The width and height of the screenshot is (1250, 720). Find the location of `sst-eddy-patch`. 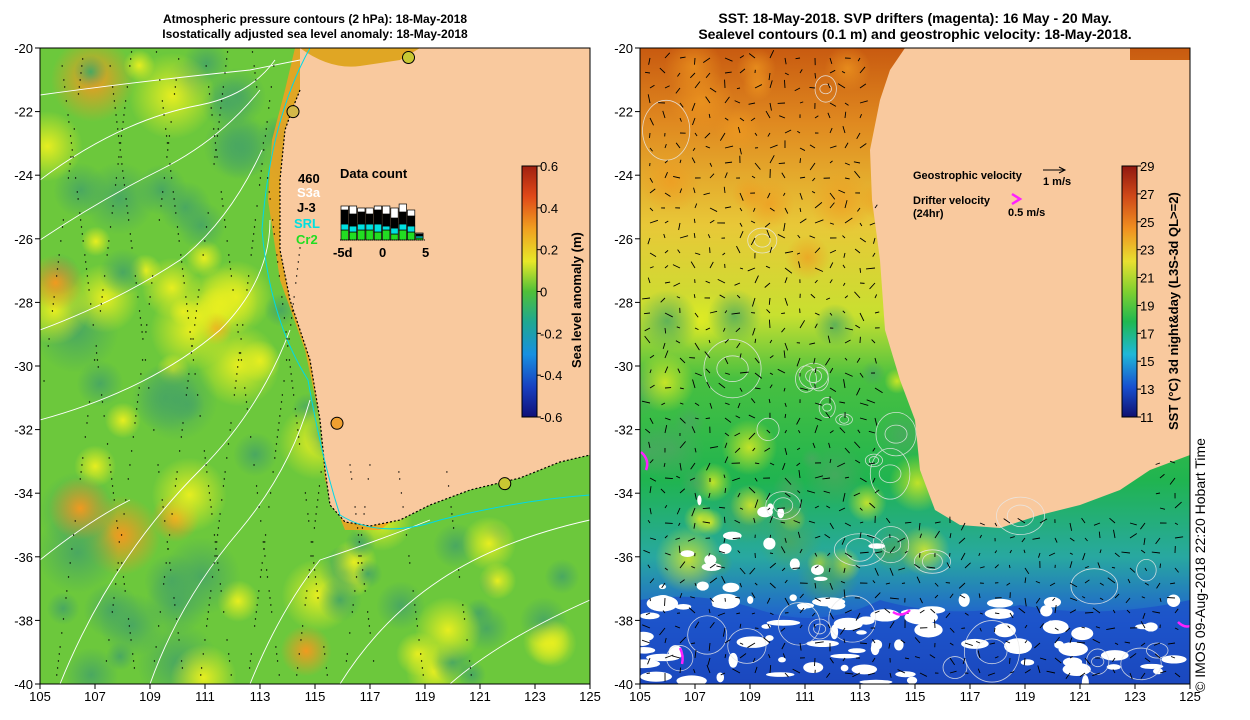

sst-eddy-patch is located at coordinates (734, 316).